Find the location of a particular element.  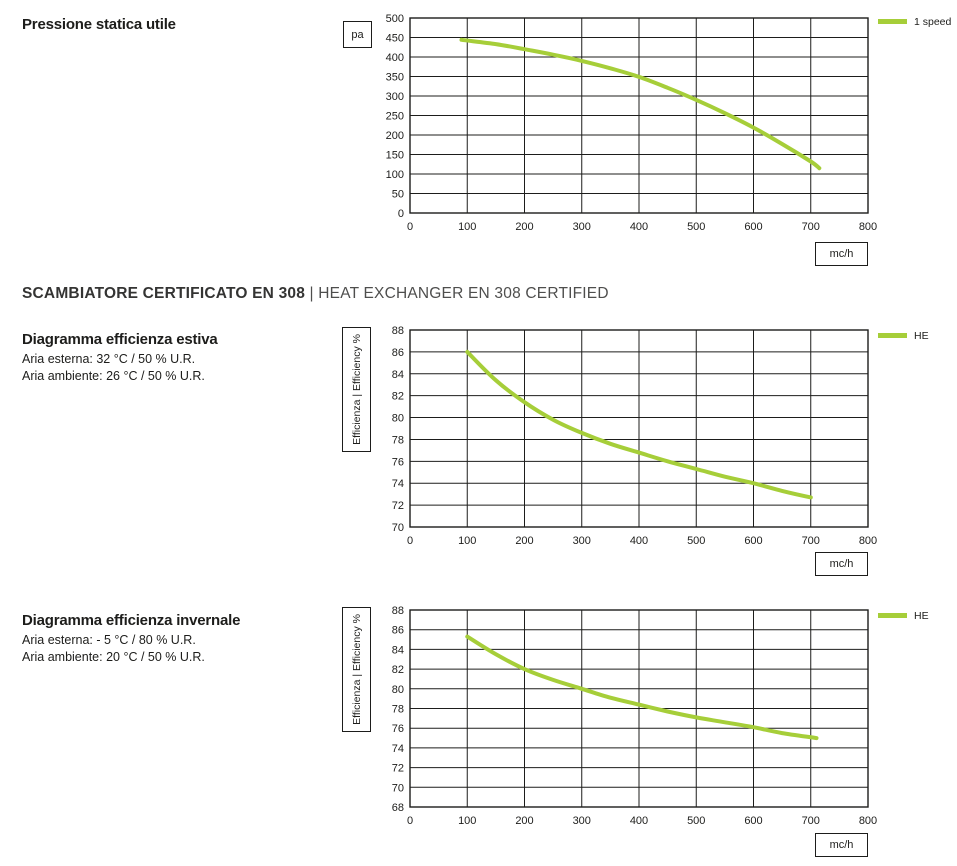

pressure-y-unit-box: pa is located at coordinates (357, 34).